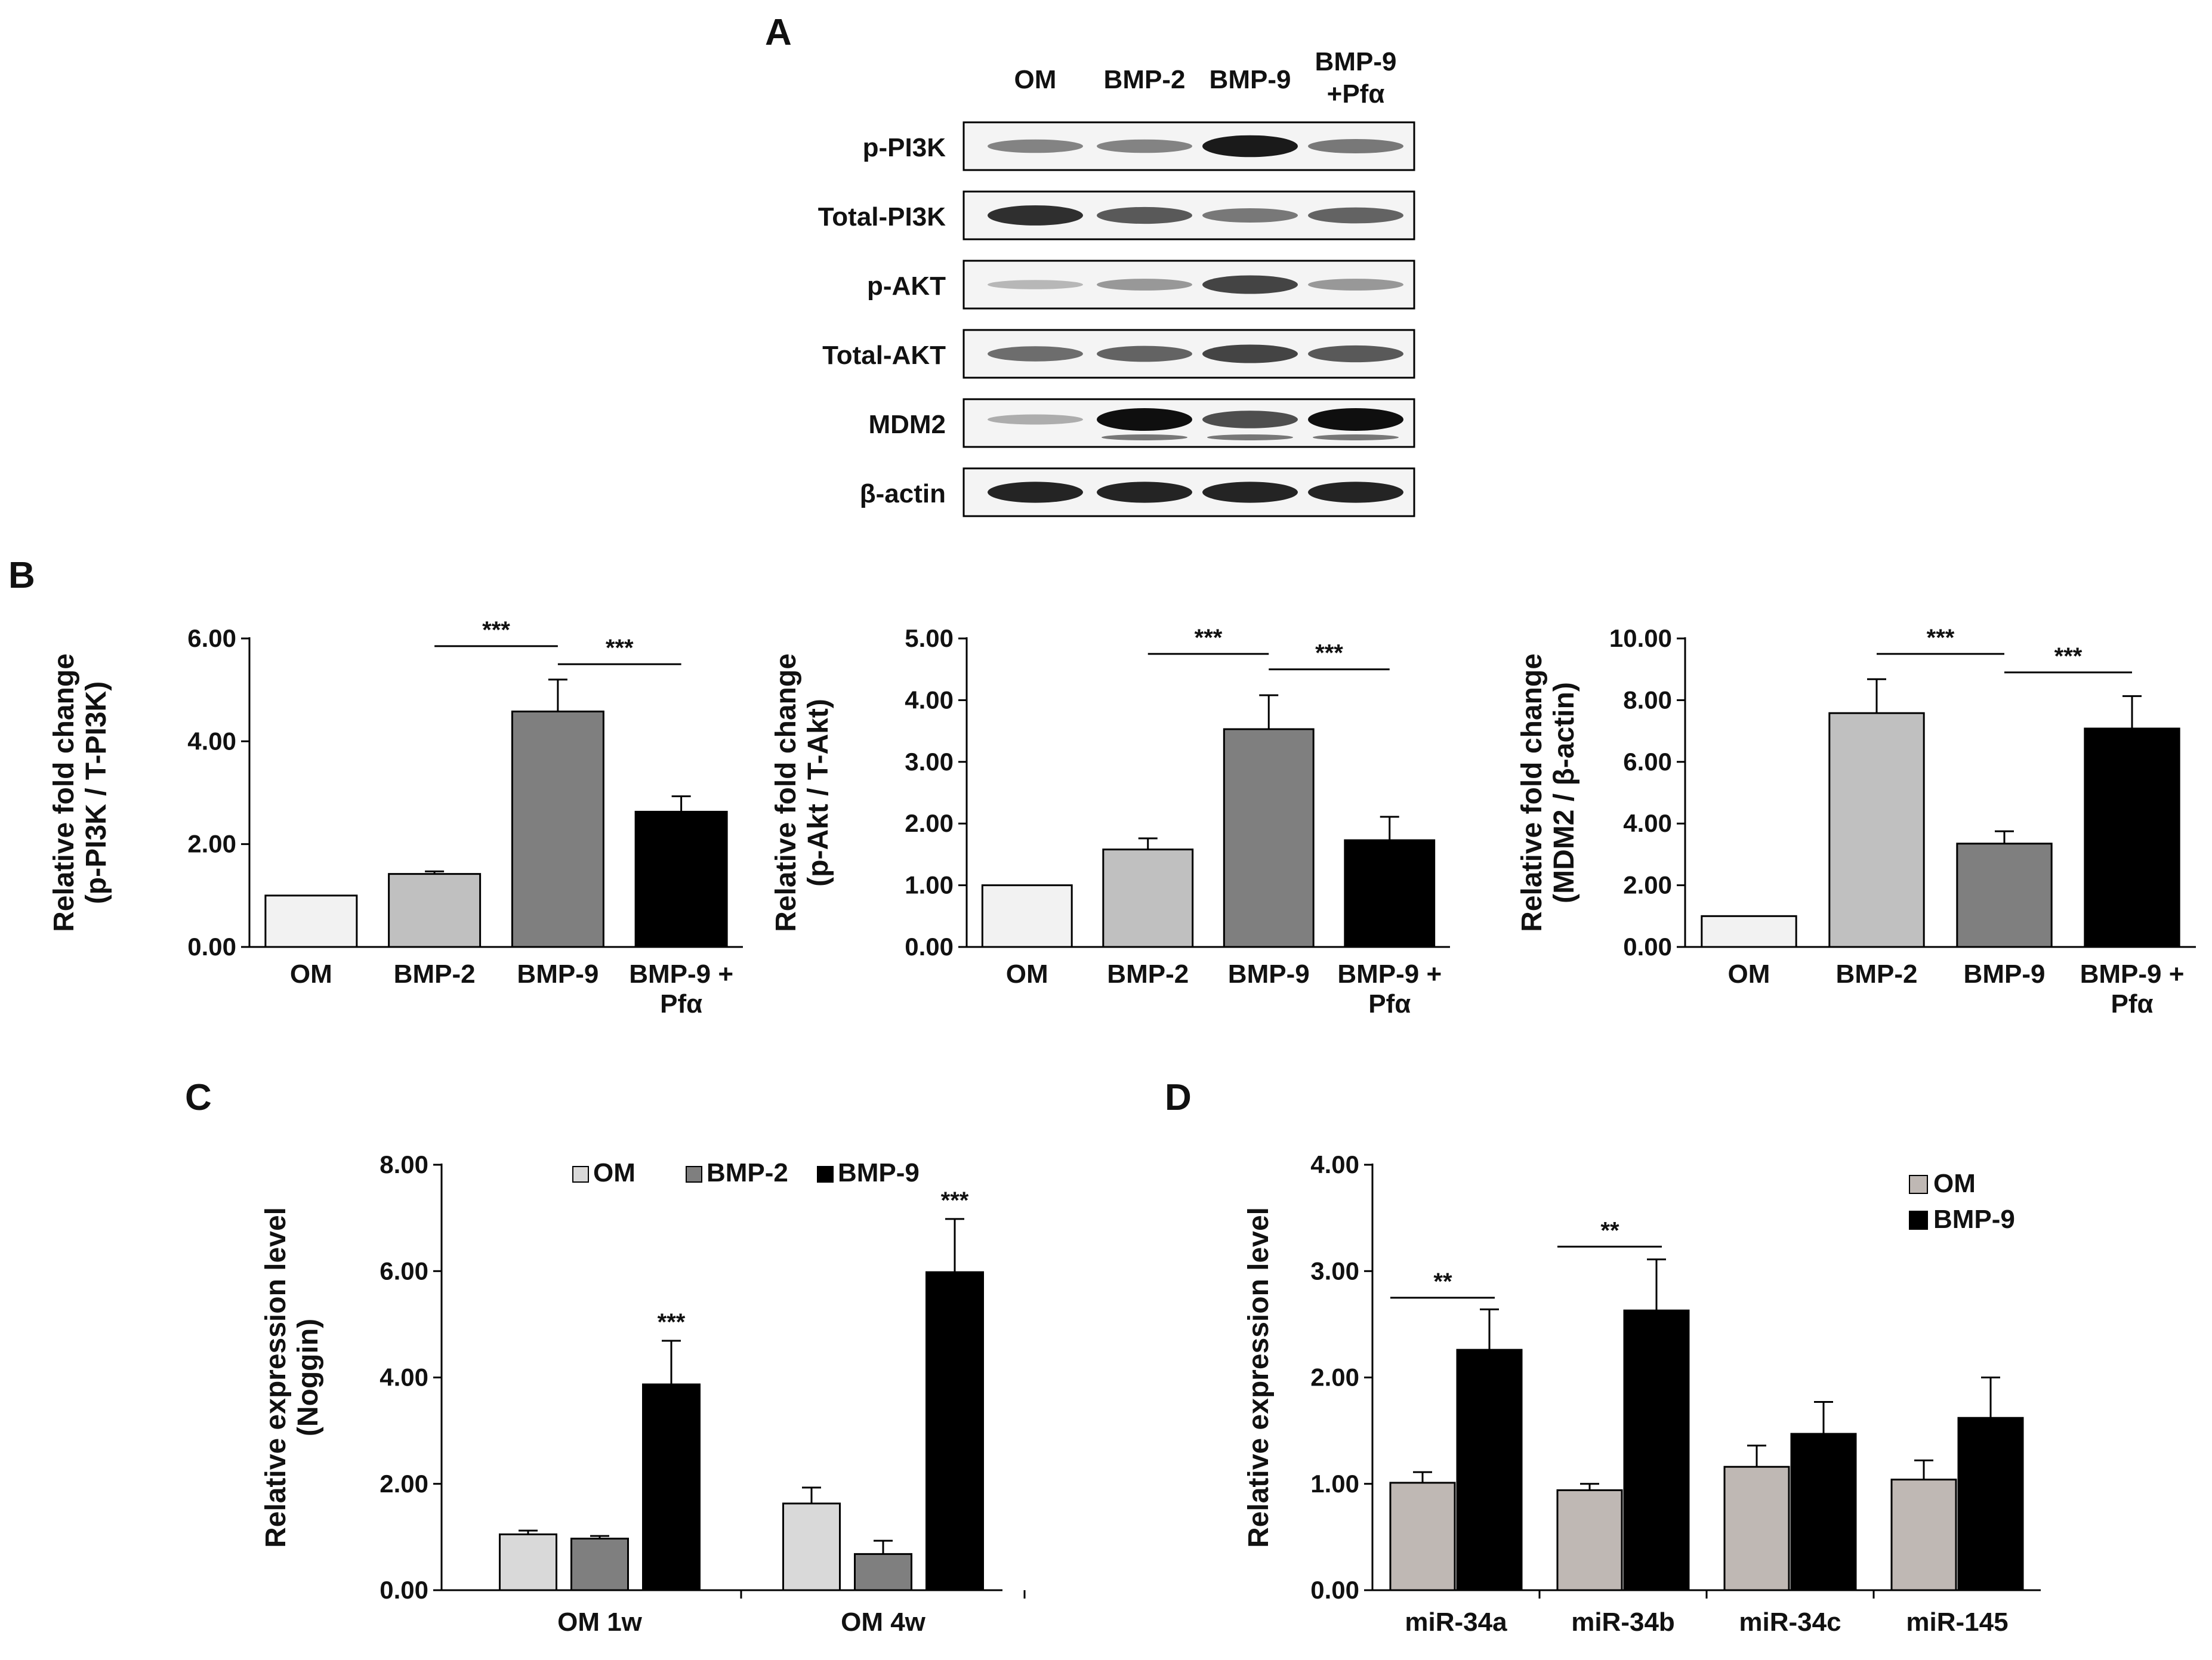  What do you see at coordinates (882, 217) in the screenshot?
I see `wb-row-label: Total-PI3K` at bounding box center [882, 217].